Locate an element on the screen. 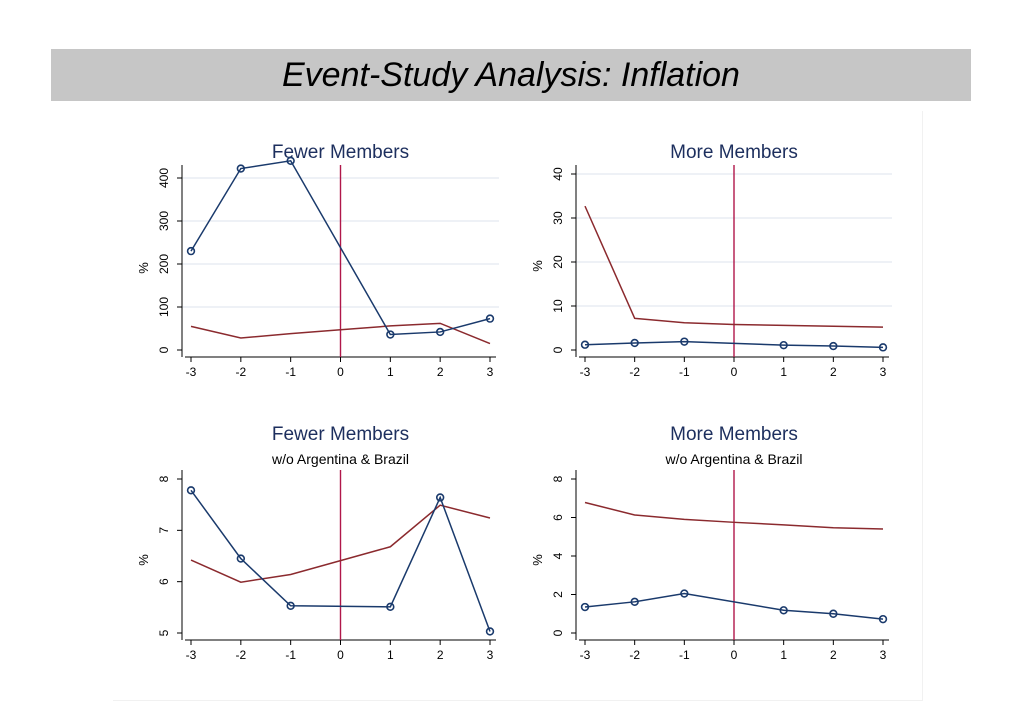  y-tick-label: 400 is located at coordinates (164, 178).